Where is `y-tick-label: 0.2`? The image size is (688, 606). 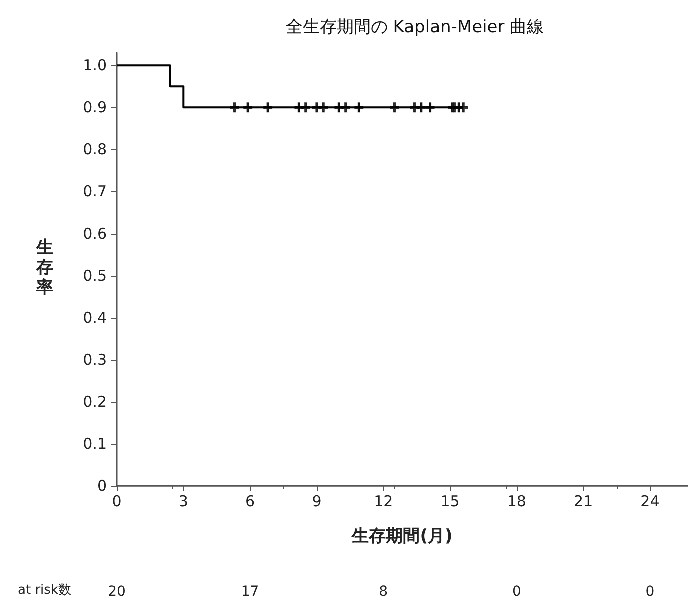 y-tick-label: 0.2 is located at coordinates (95, 401).